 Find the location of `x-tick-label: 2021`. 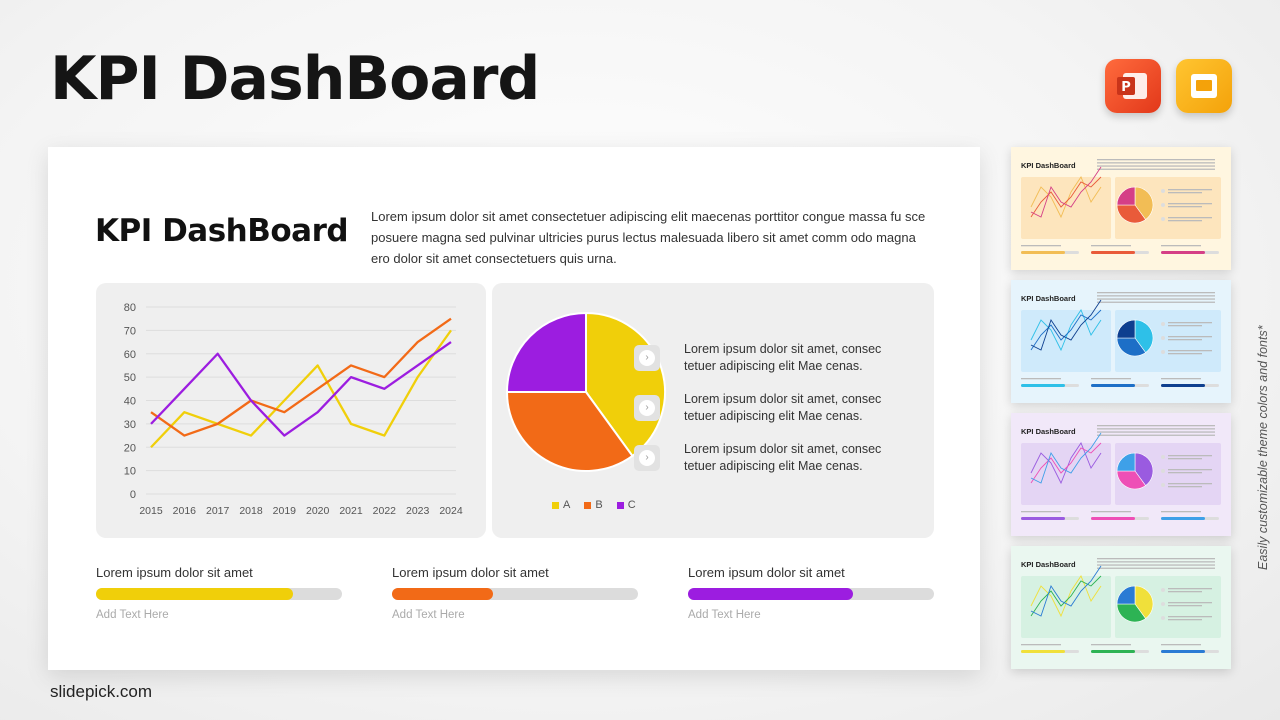

x-tick-label: 2021 is located at coordinates (351, 511).